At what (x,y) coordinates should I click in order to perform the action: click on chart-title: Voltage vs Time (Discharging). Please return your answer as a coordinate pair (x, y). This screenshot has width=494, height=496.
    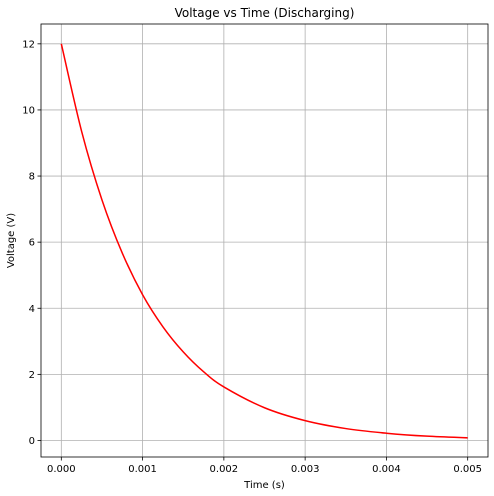
    Looking at the image, I should click on (265, 13).